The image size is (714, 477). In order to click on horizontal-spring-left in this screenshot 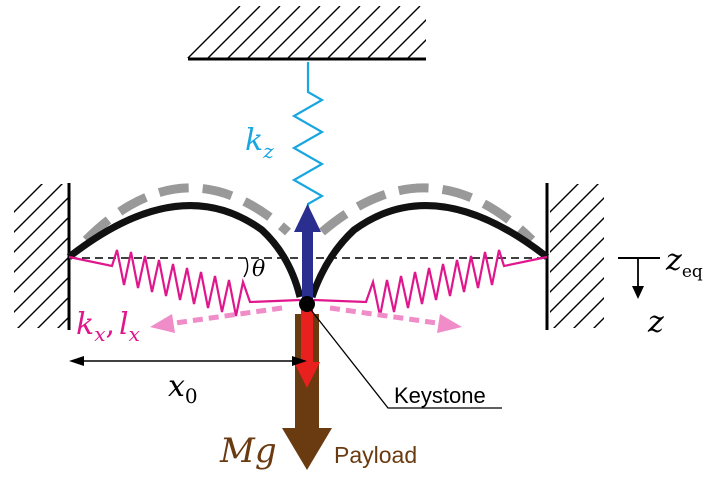, I will do `click(184, 283)`.